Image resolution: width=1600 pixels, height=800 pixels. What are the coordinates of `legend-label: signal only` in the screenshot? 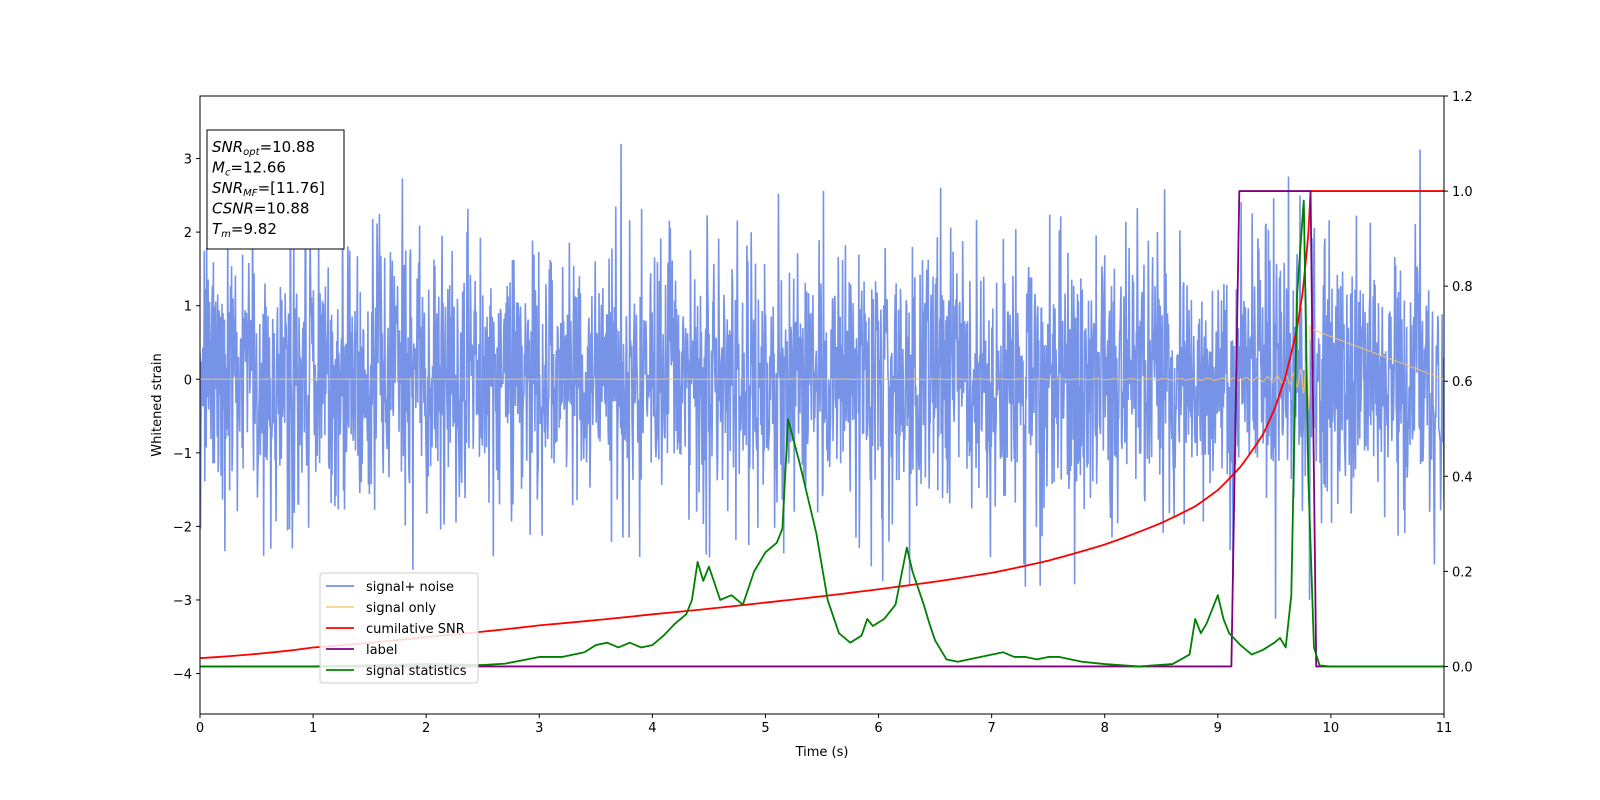 It's located at (401, 608).